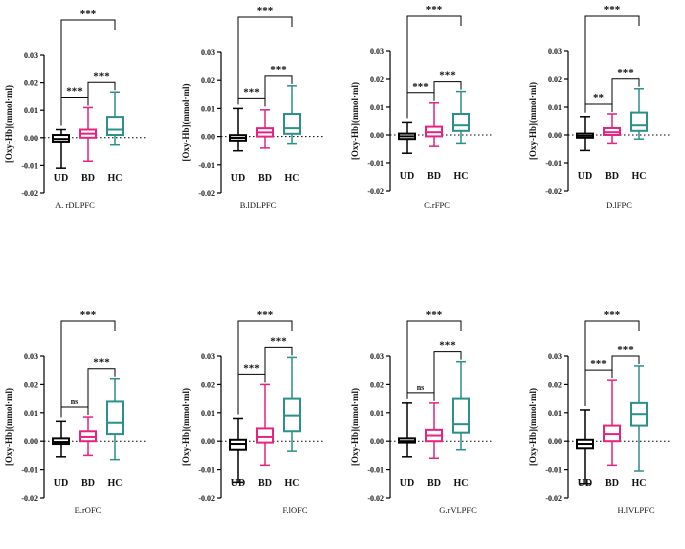  Describe the element at coordinates (421, 387) in the screenshot. I see `significance-label: ns` at that location.